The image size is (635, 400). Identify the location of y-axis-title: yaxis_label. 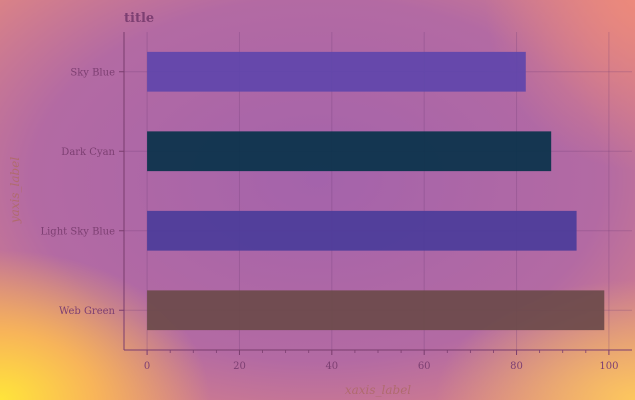
(15, 190).